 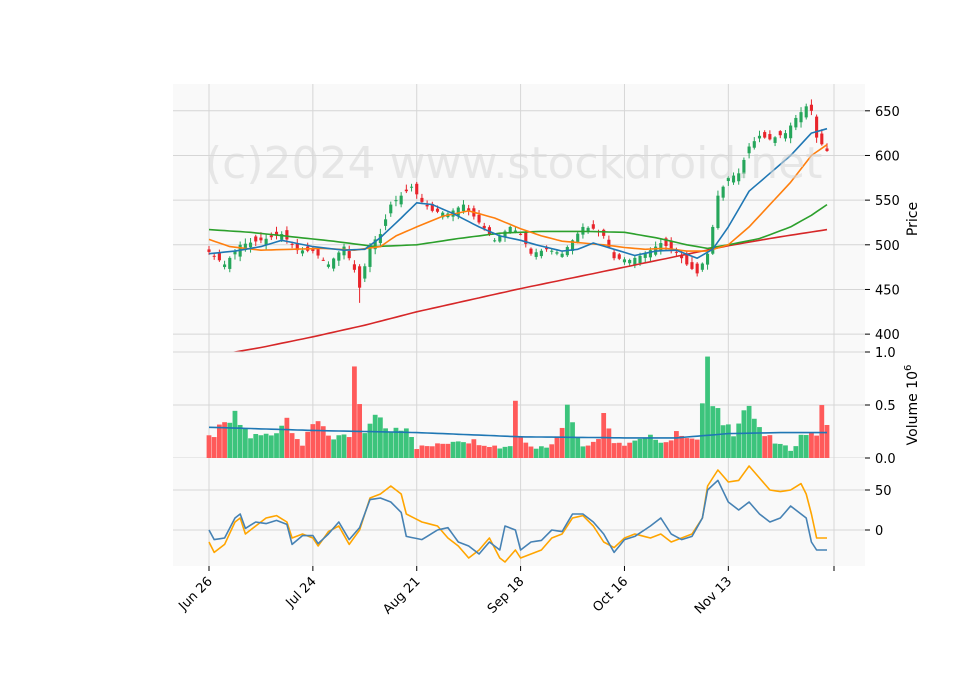 I want to click on volume-tick-label: 0.5, so click(x=885, y=406).